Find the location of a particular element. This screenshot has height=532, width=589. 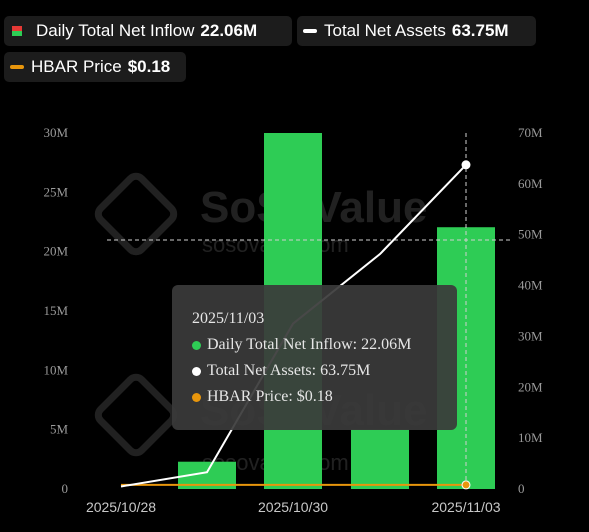

tooltip-date: 2025/11/03 is located at coordinates (228, 318).